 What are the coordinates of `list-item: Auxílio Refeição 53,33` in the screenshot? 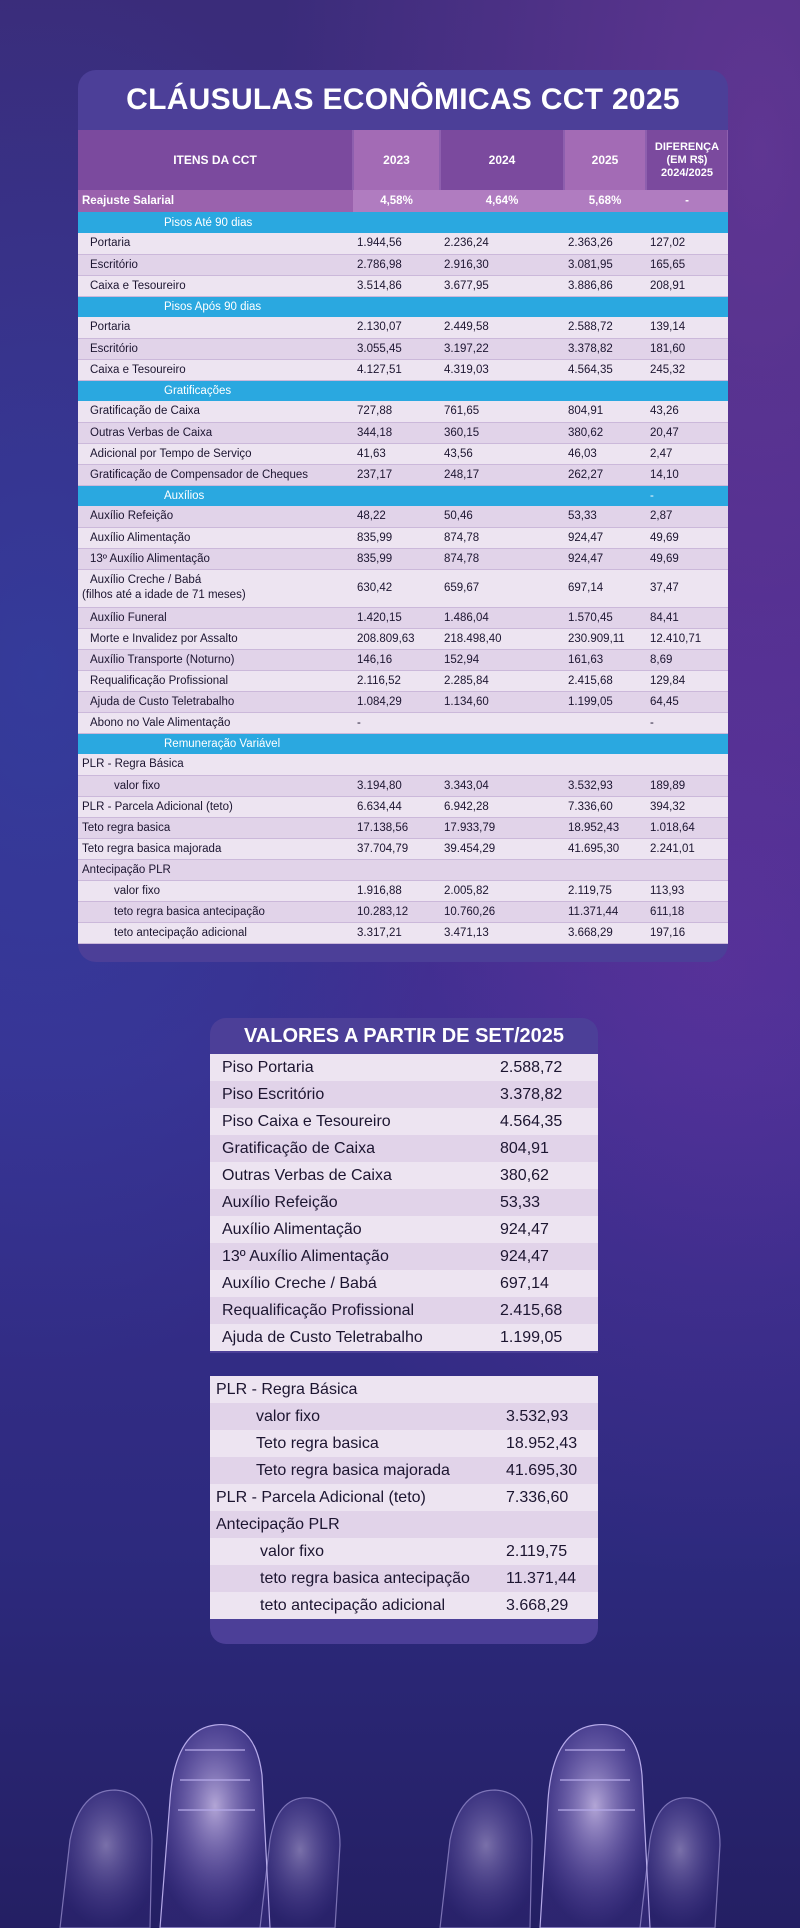 It's located at (404, 1202).